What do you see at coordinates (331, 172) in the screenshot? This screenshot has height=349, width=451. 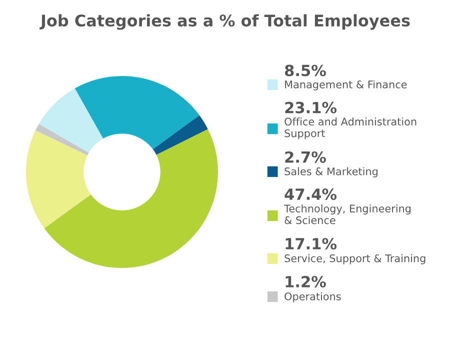 I see `legend-label: Sales & Marketing` at bounding box center [331, 172].